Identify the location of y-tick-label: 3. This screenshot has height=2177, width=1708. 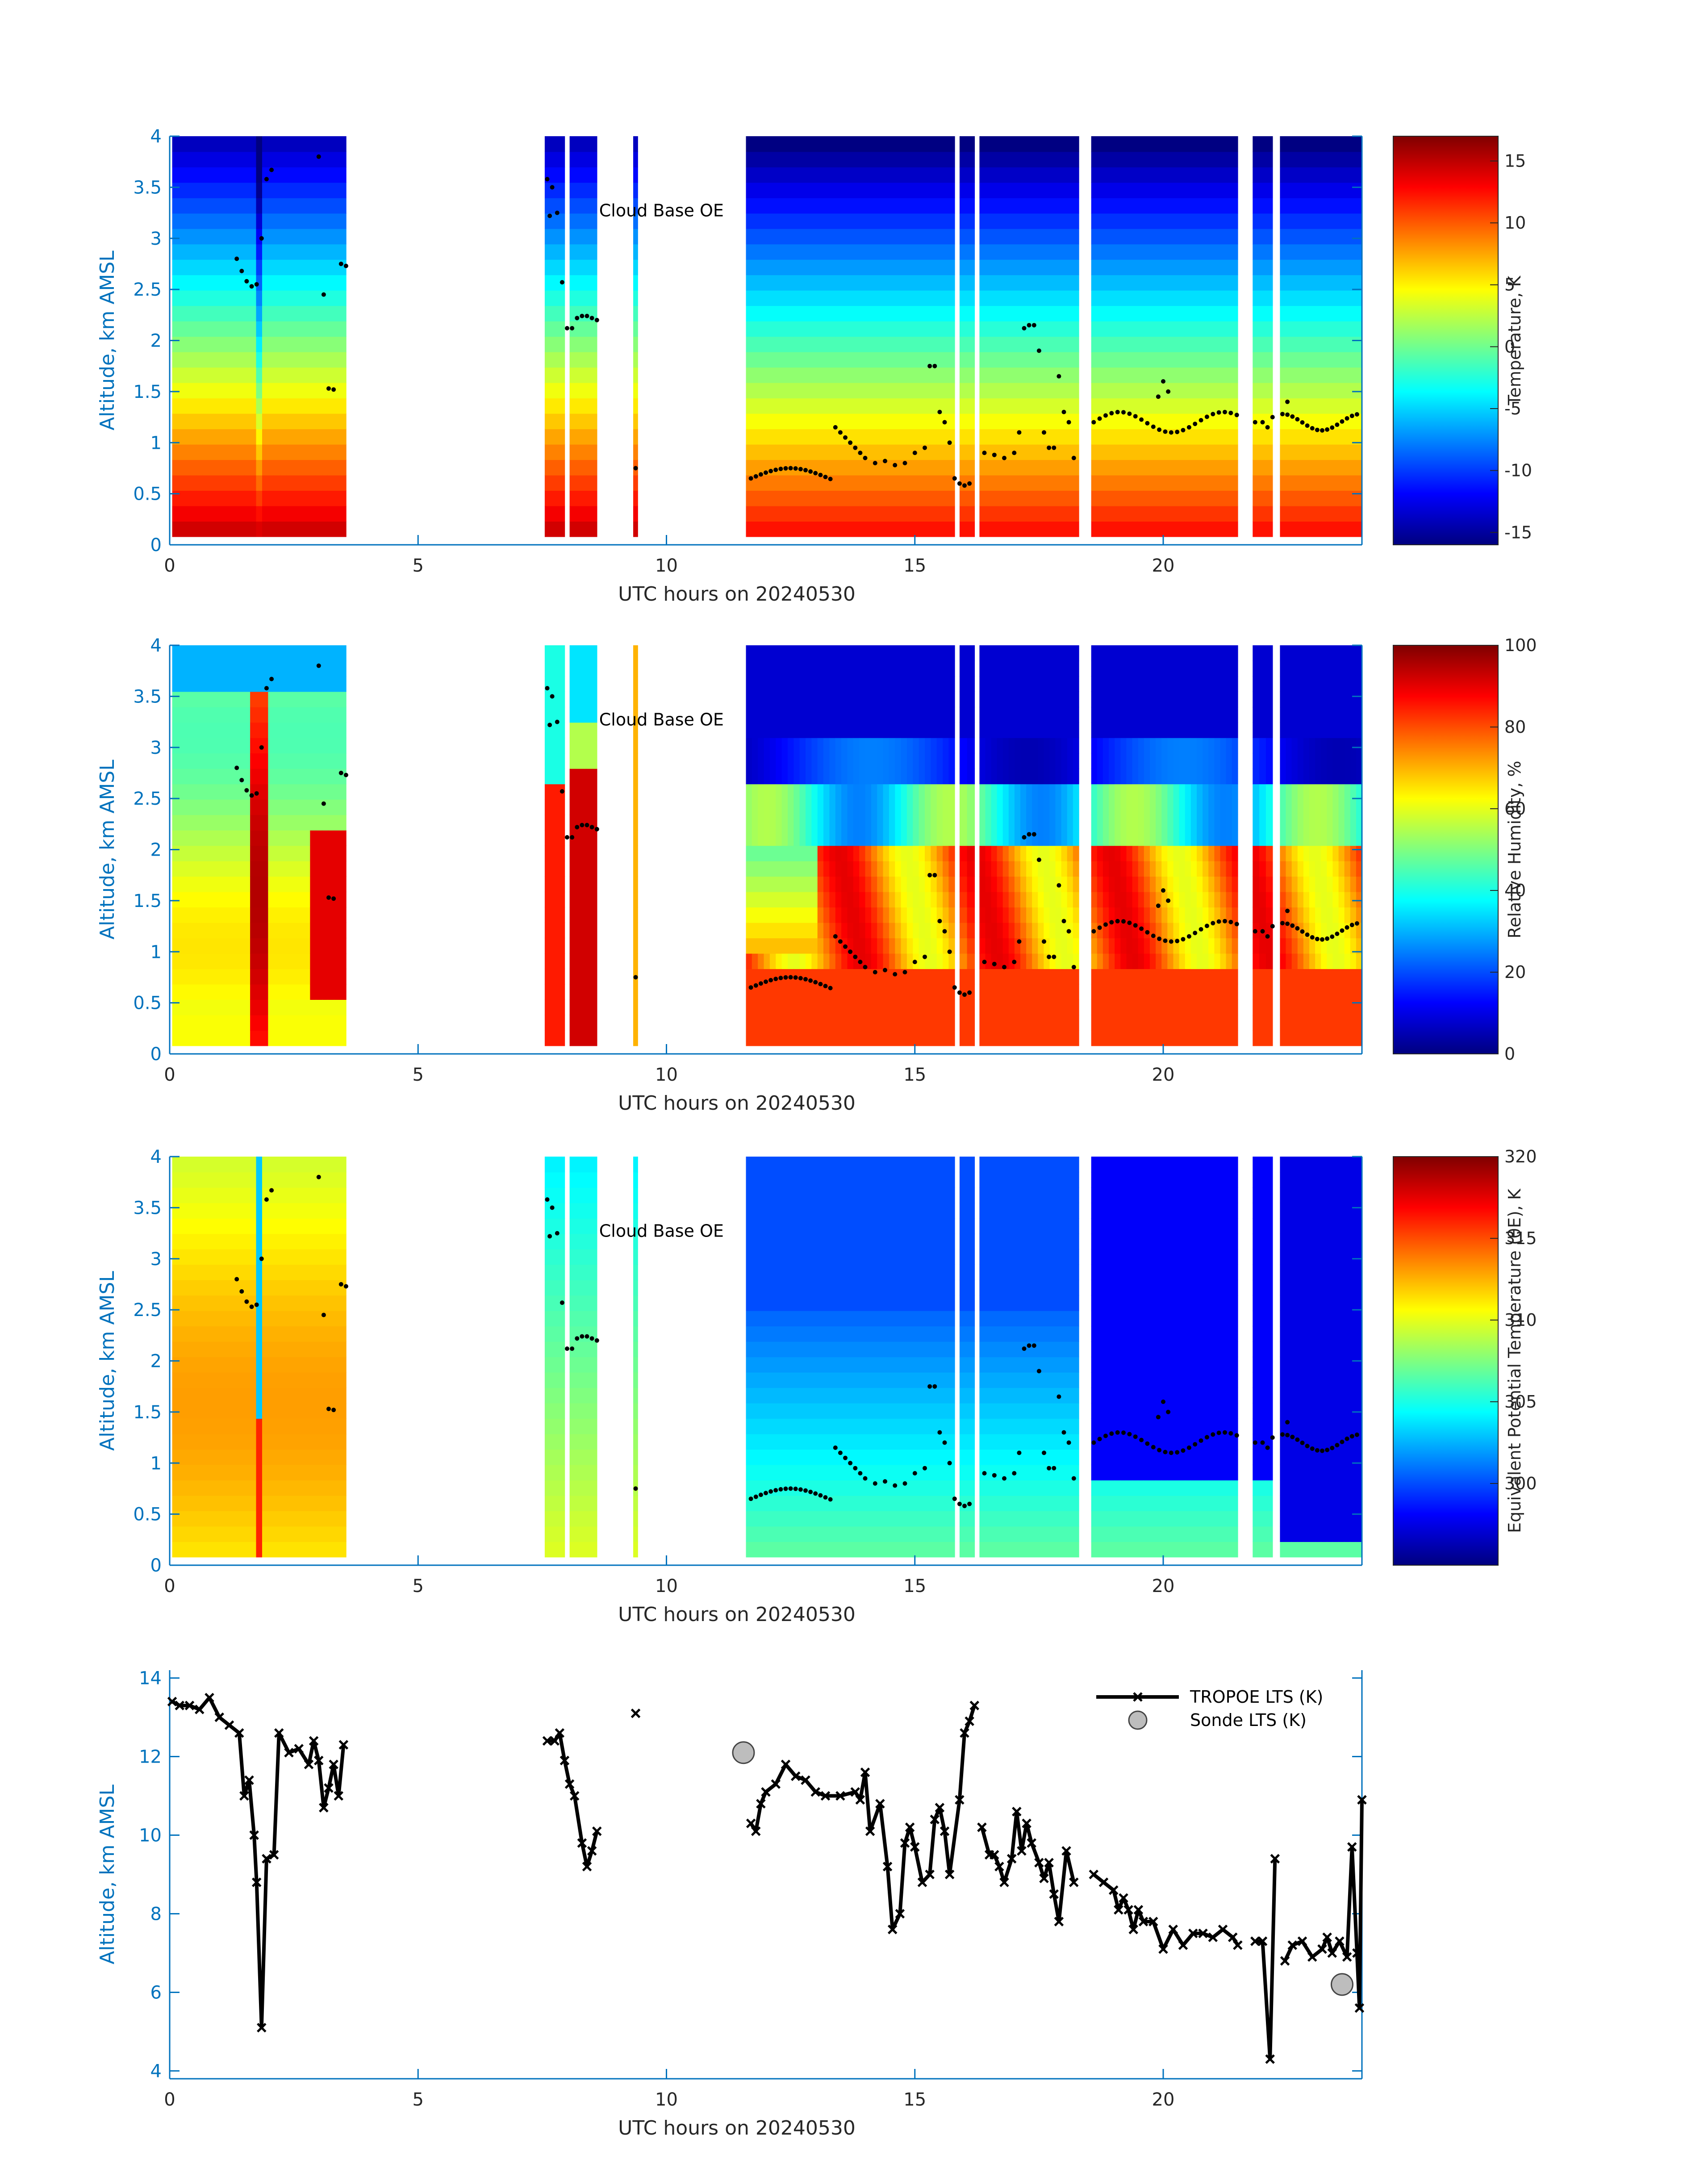
(156, 239).